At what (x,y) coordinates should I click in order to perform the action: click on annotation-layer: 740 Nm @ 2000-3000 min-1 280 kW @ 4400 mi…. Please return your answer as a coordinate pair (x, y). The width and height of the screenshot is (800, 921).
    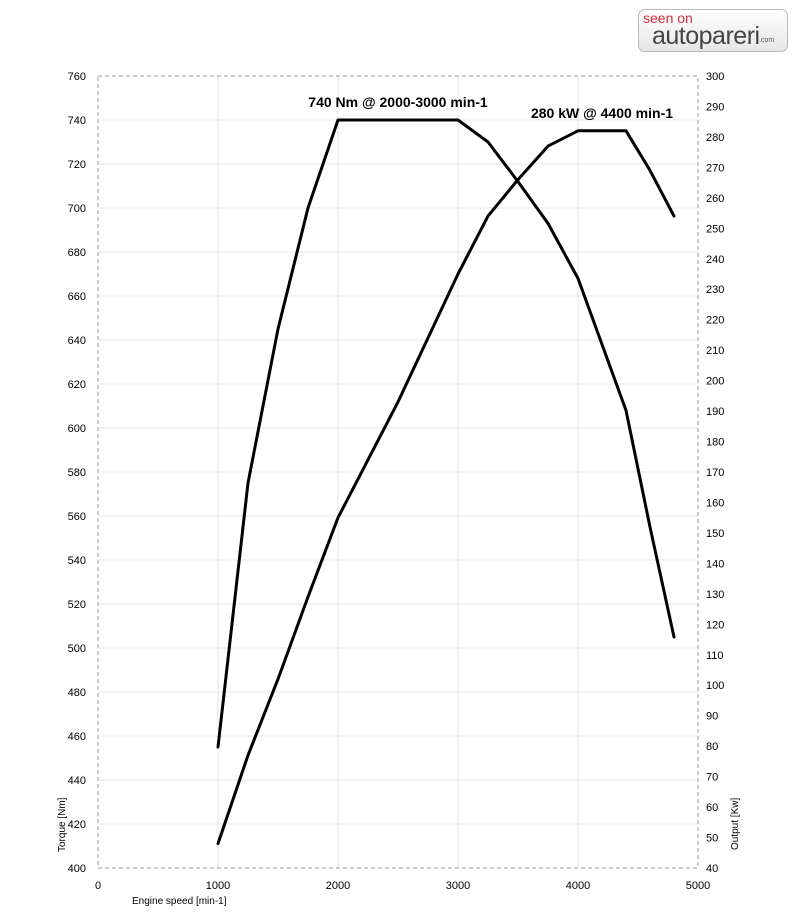
    Looking at the image, I should click on (490, 107).